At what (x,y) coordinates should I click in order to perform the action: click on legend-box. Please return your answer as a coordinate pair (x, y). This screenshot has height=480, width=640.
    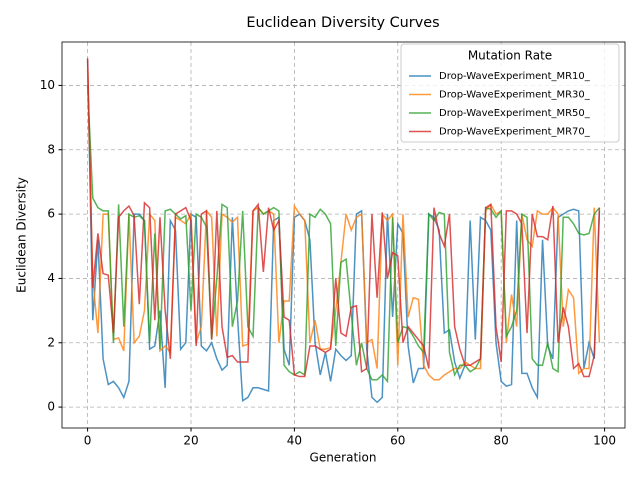
    Looking at the image, I should click on (510, 93).